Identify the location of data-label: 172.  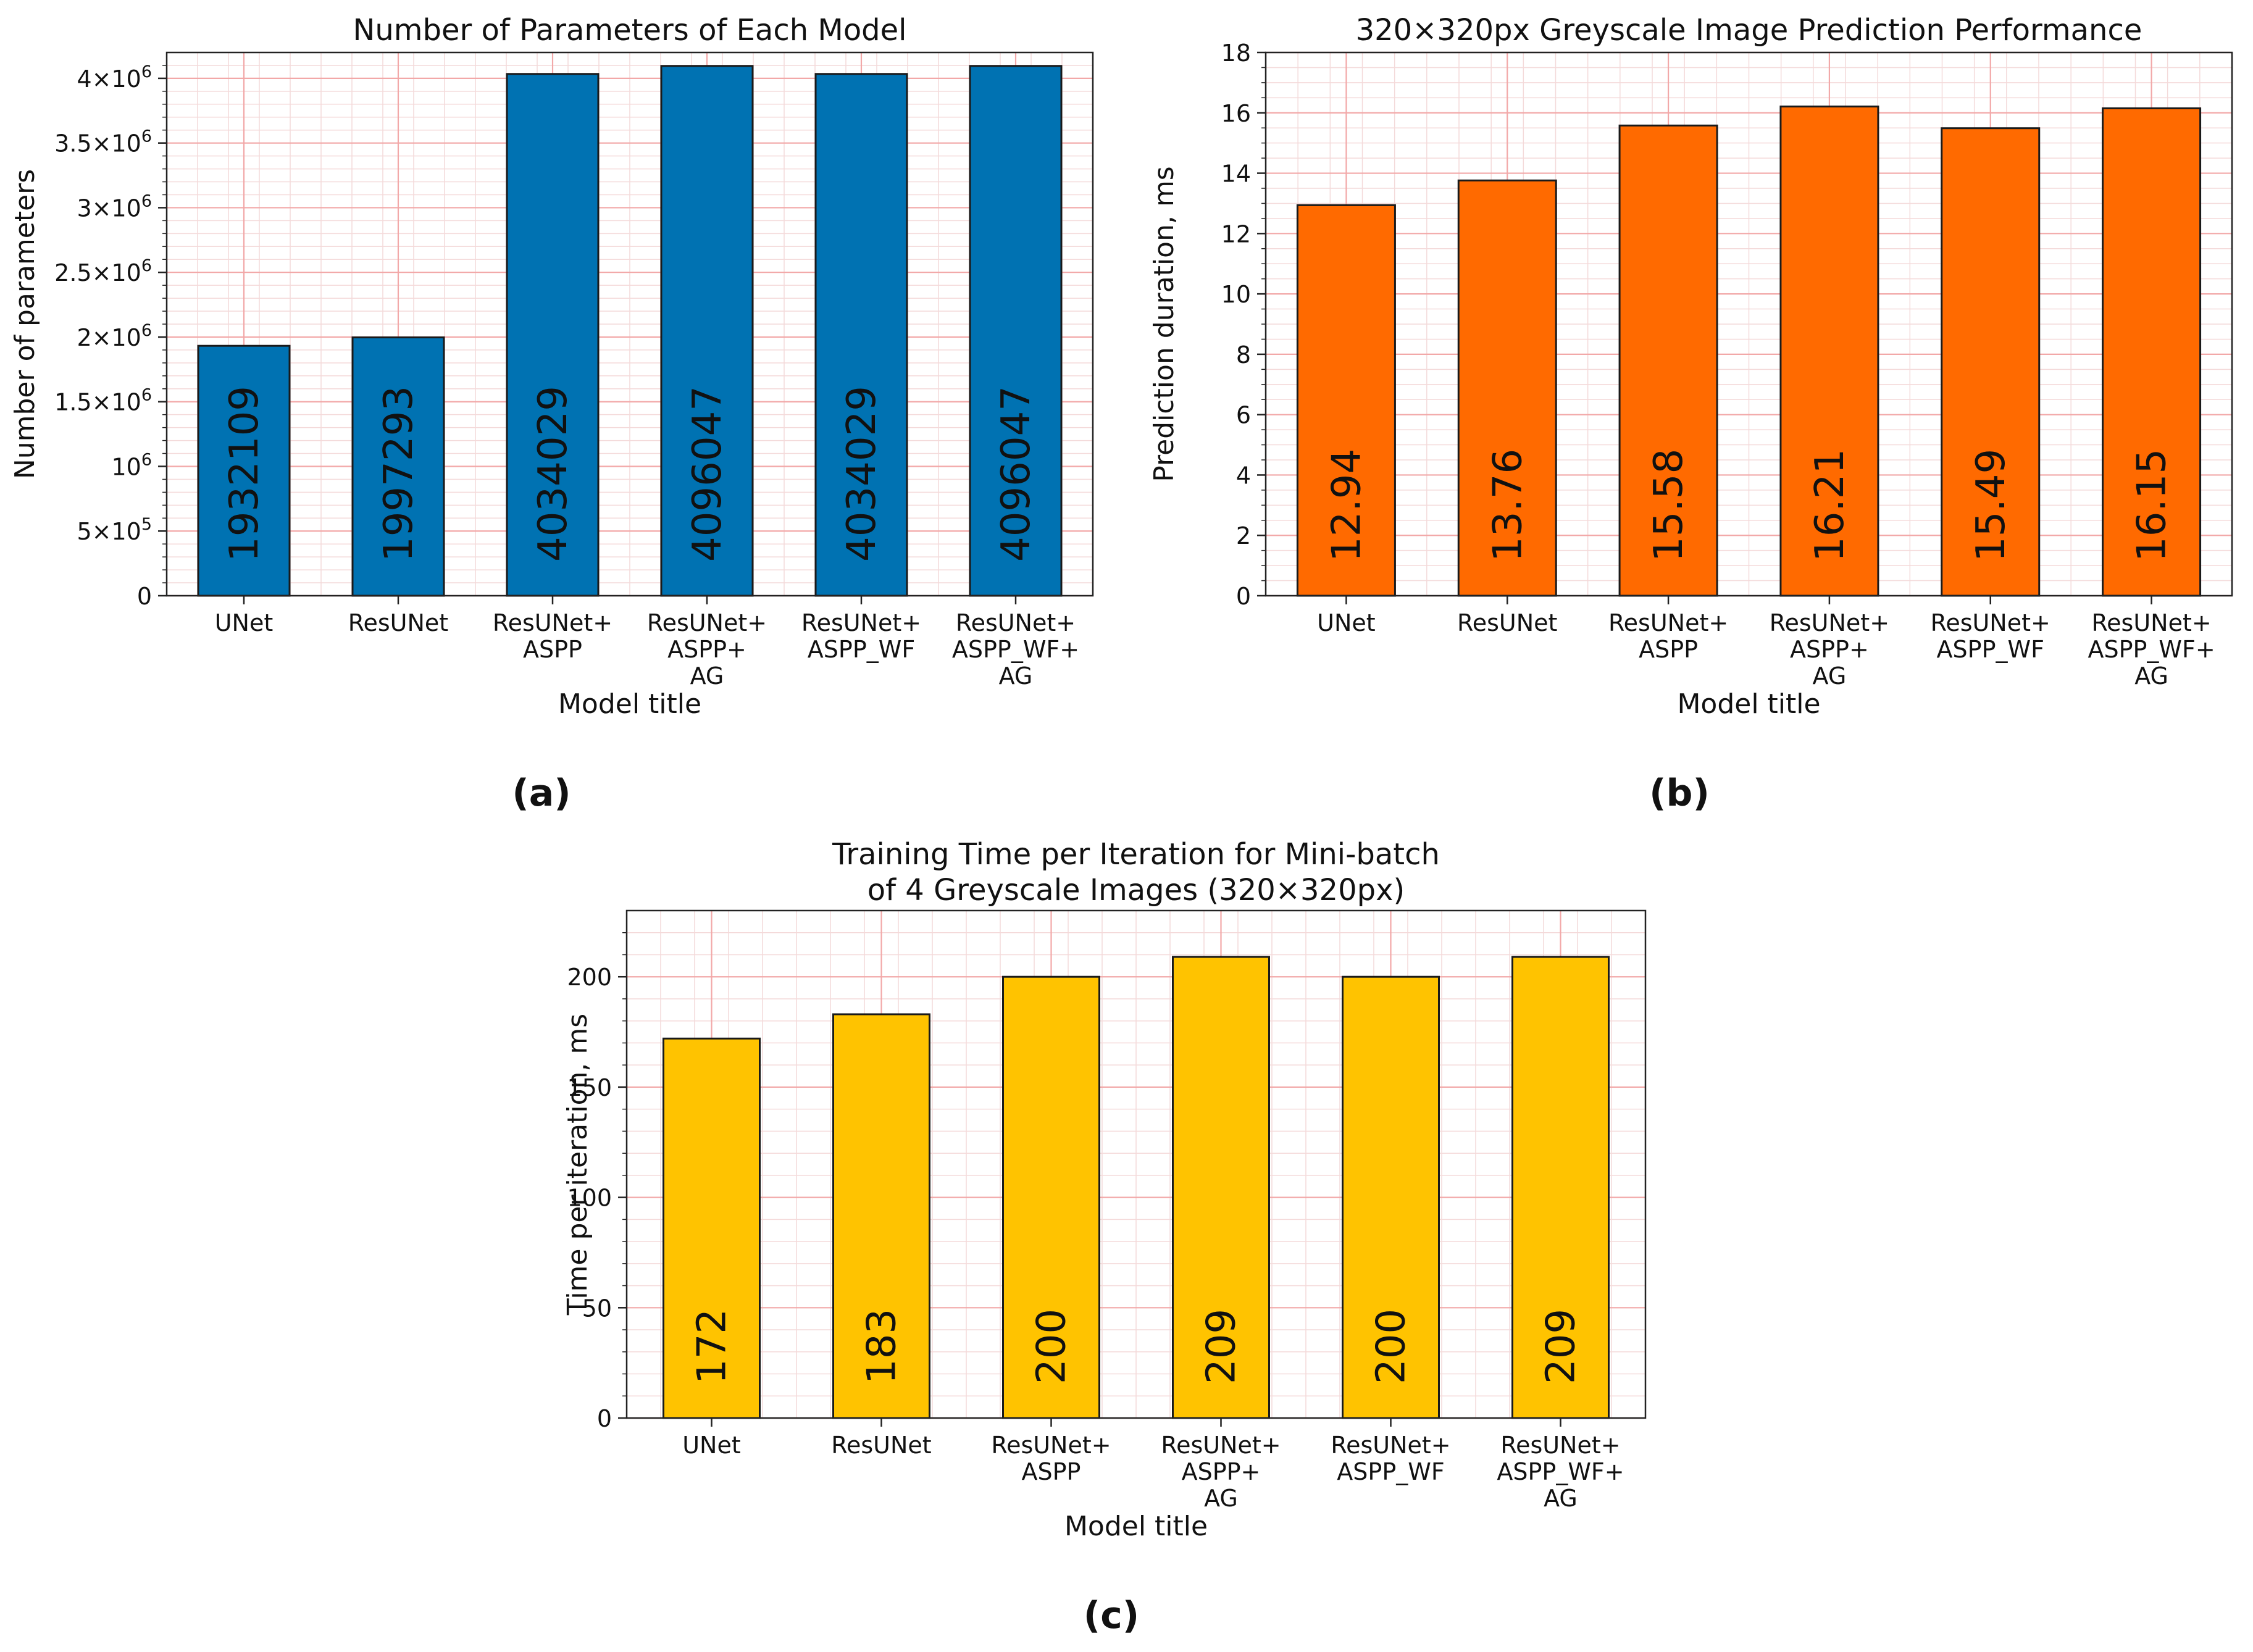
(712, 1346).